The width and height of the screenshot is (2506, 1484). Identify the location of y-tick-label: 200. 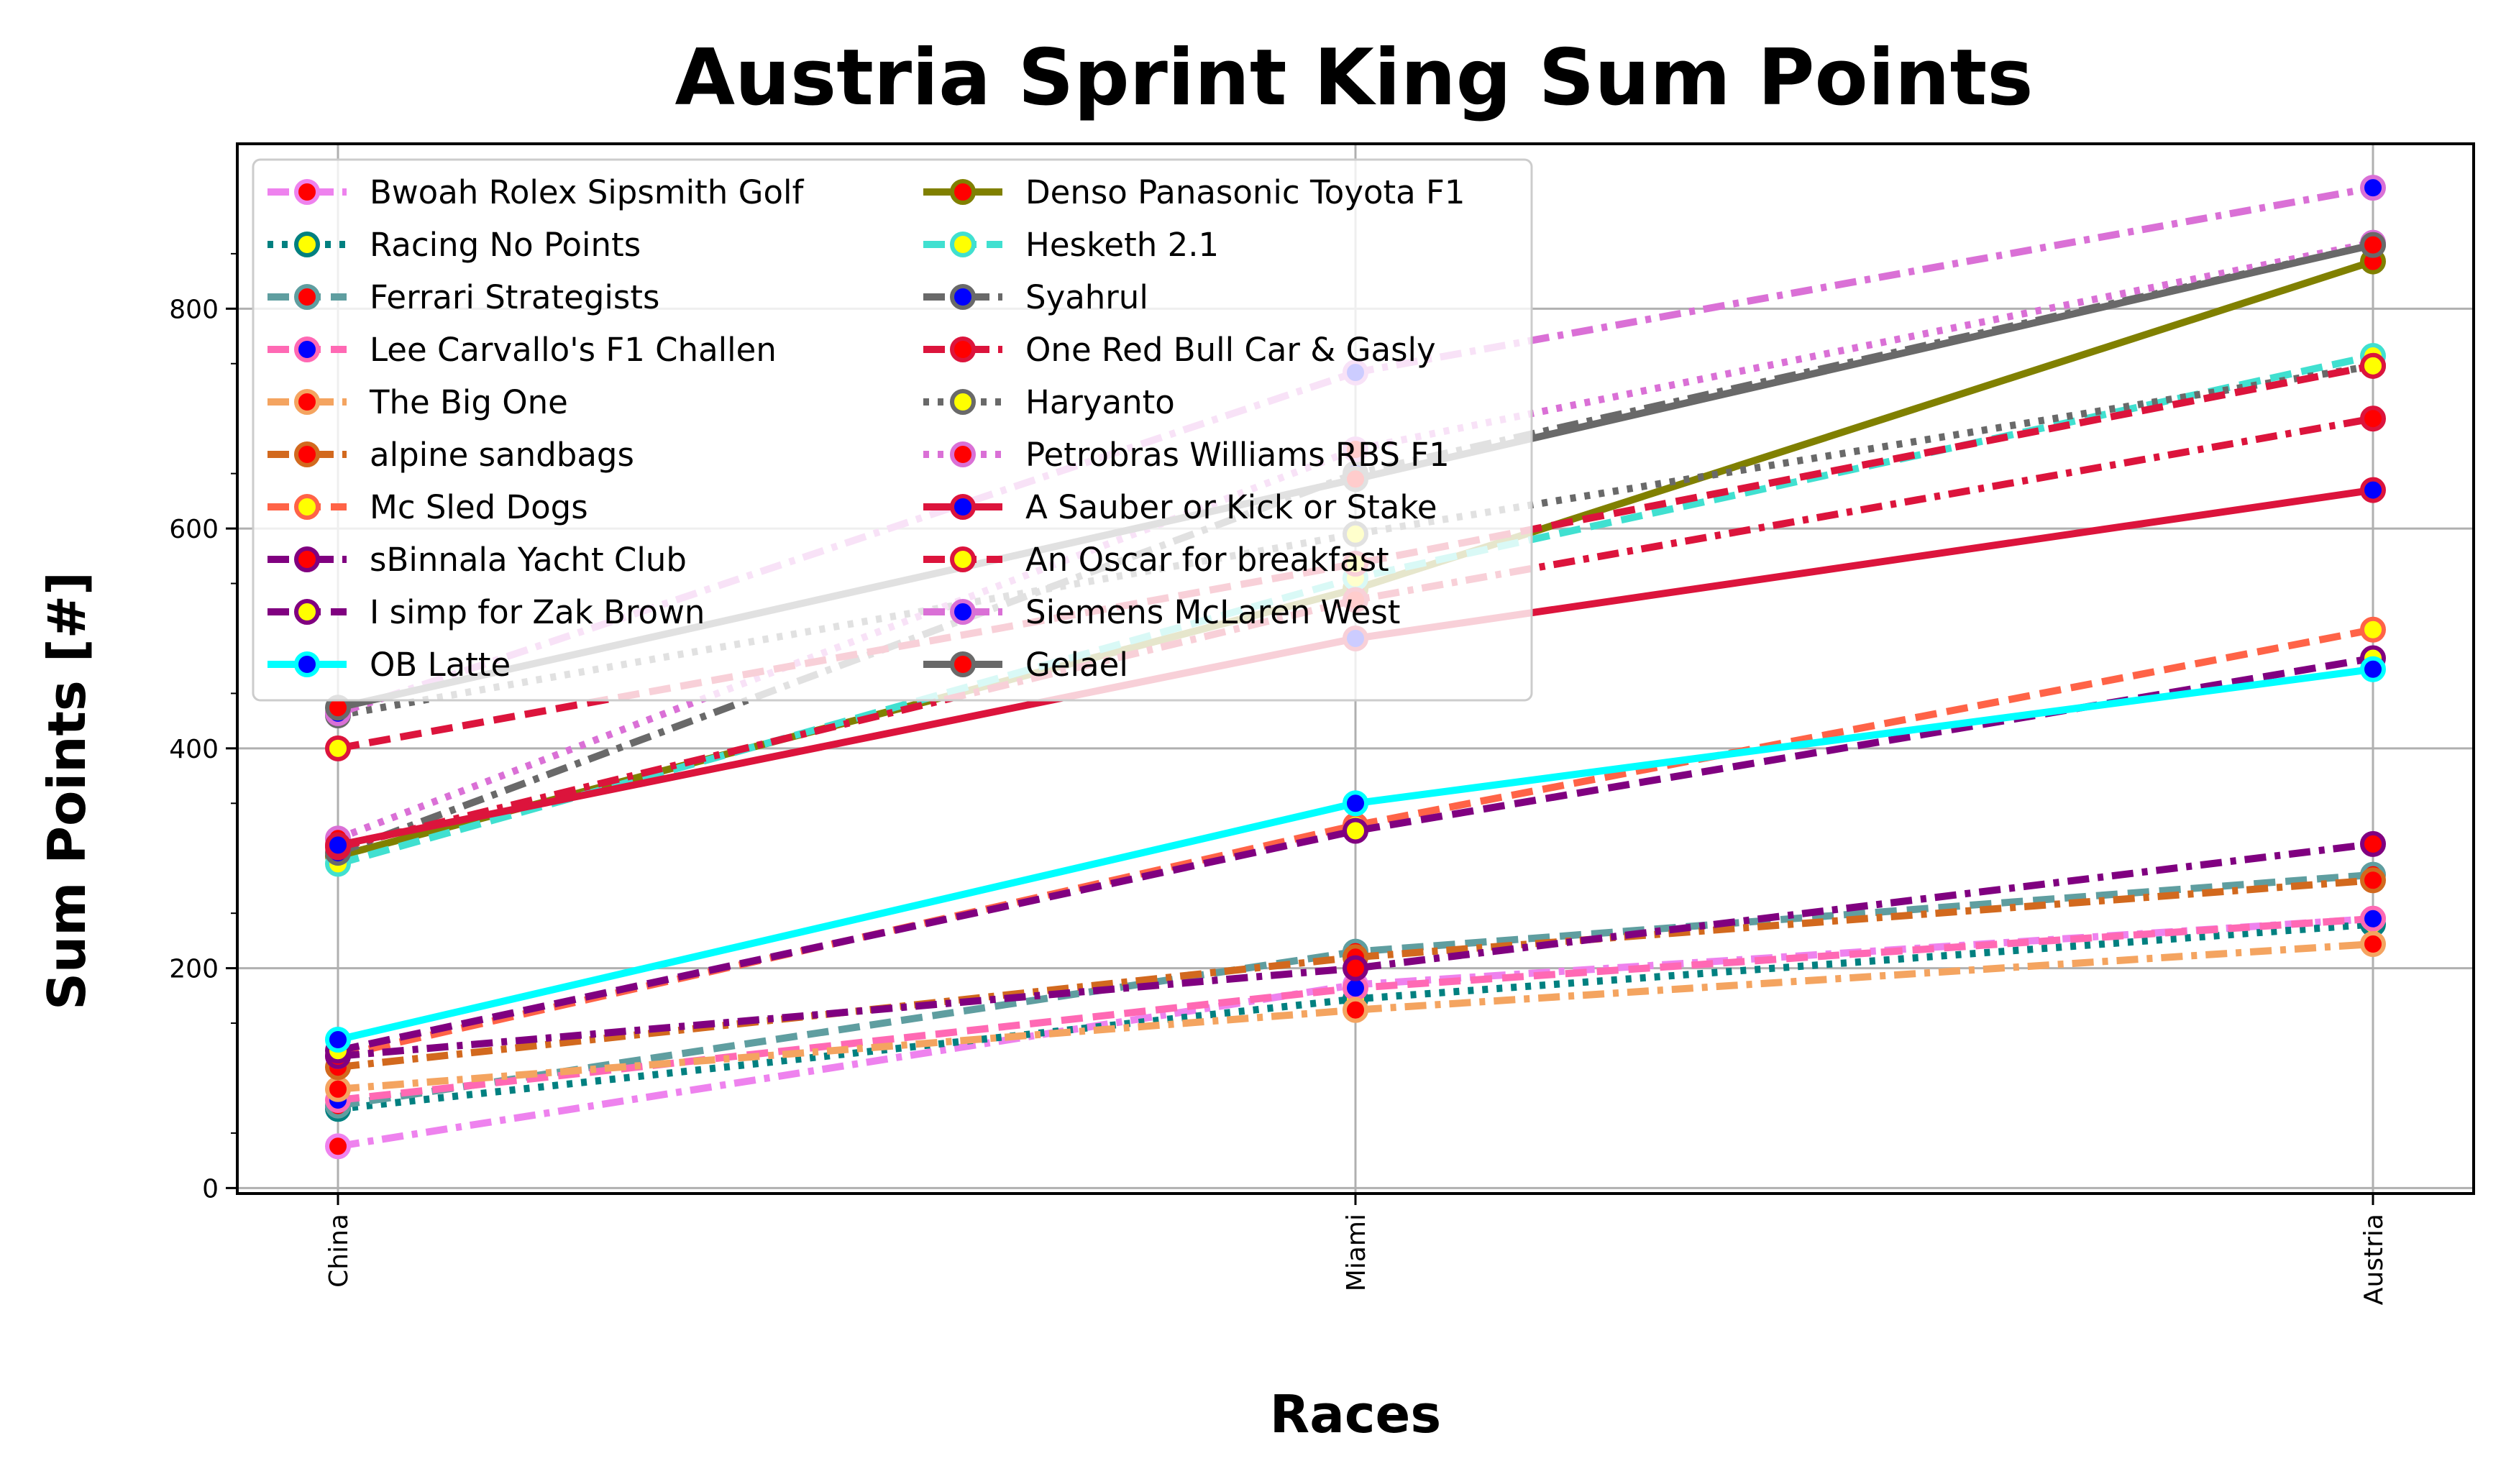
(194, 969).